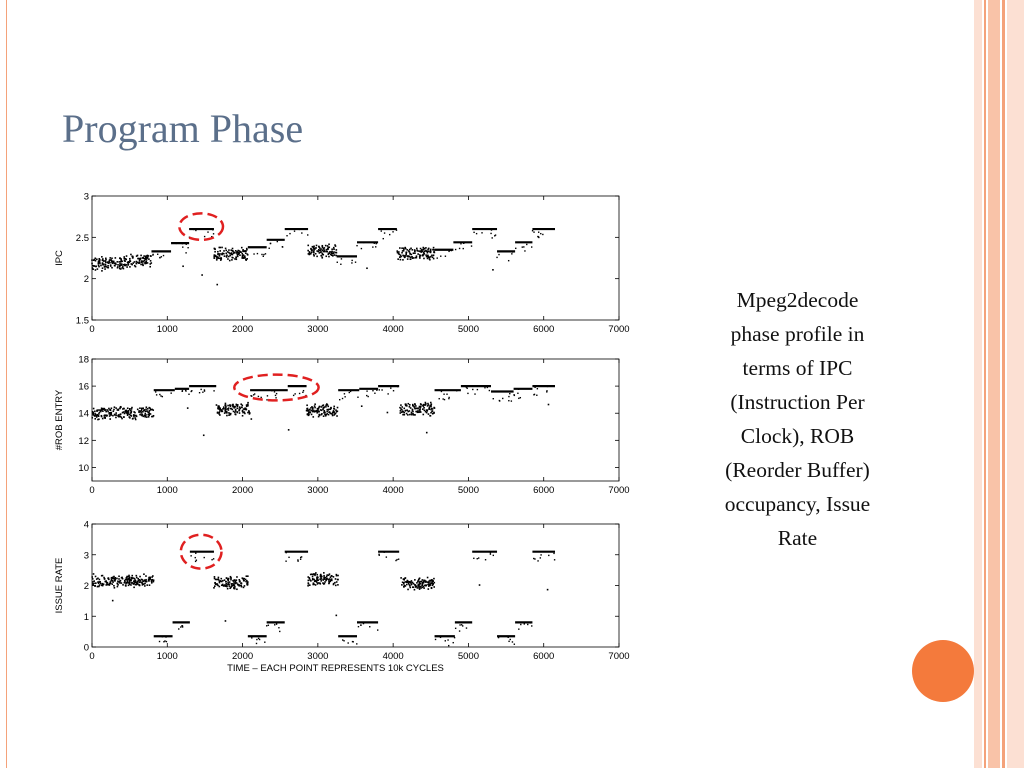  Describe the element at coordinates (468, 329) in the screenshot. I see `x-tick-label: 5000` at that location.